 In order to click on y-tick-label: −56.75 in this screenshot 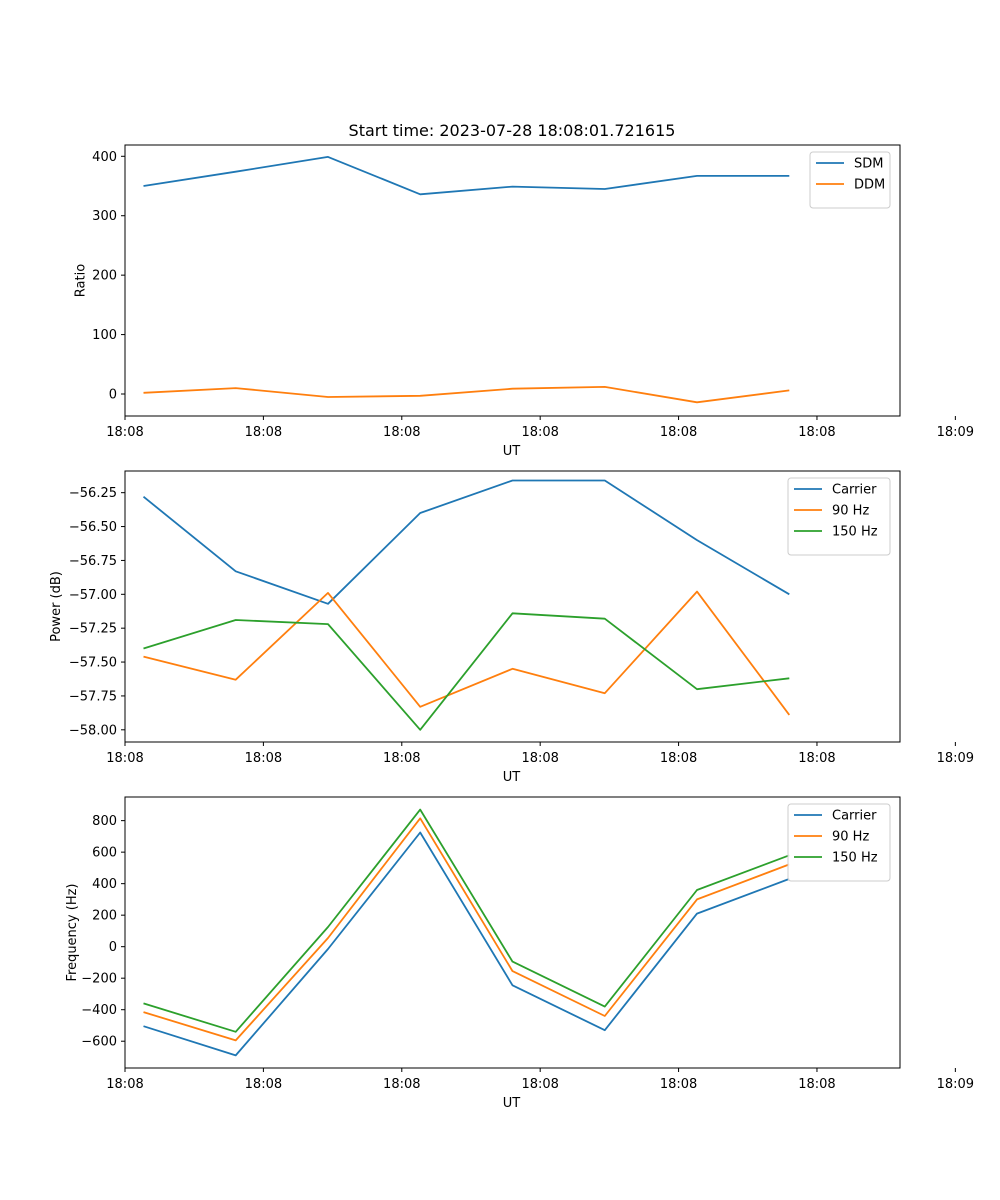, I will do `click(93, 561)`.